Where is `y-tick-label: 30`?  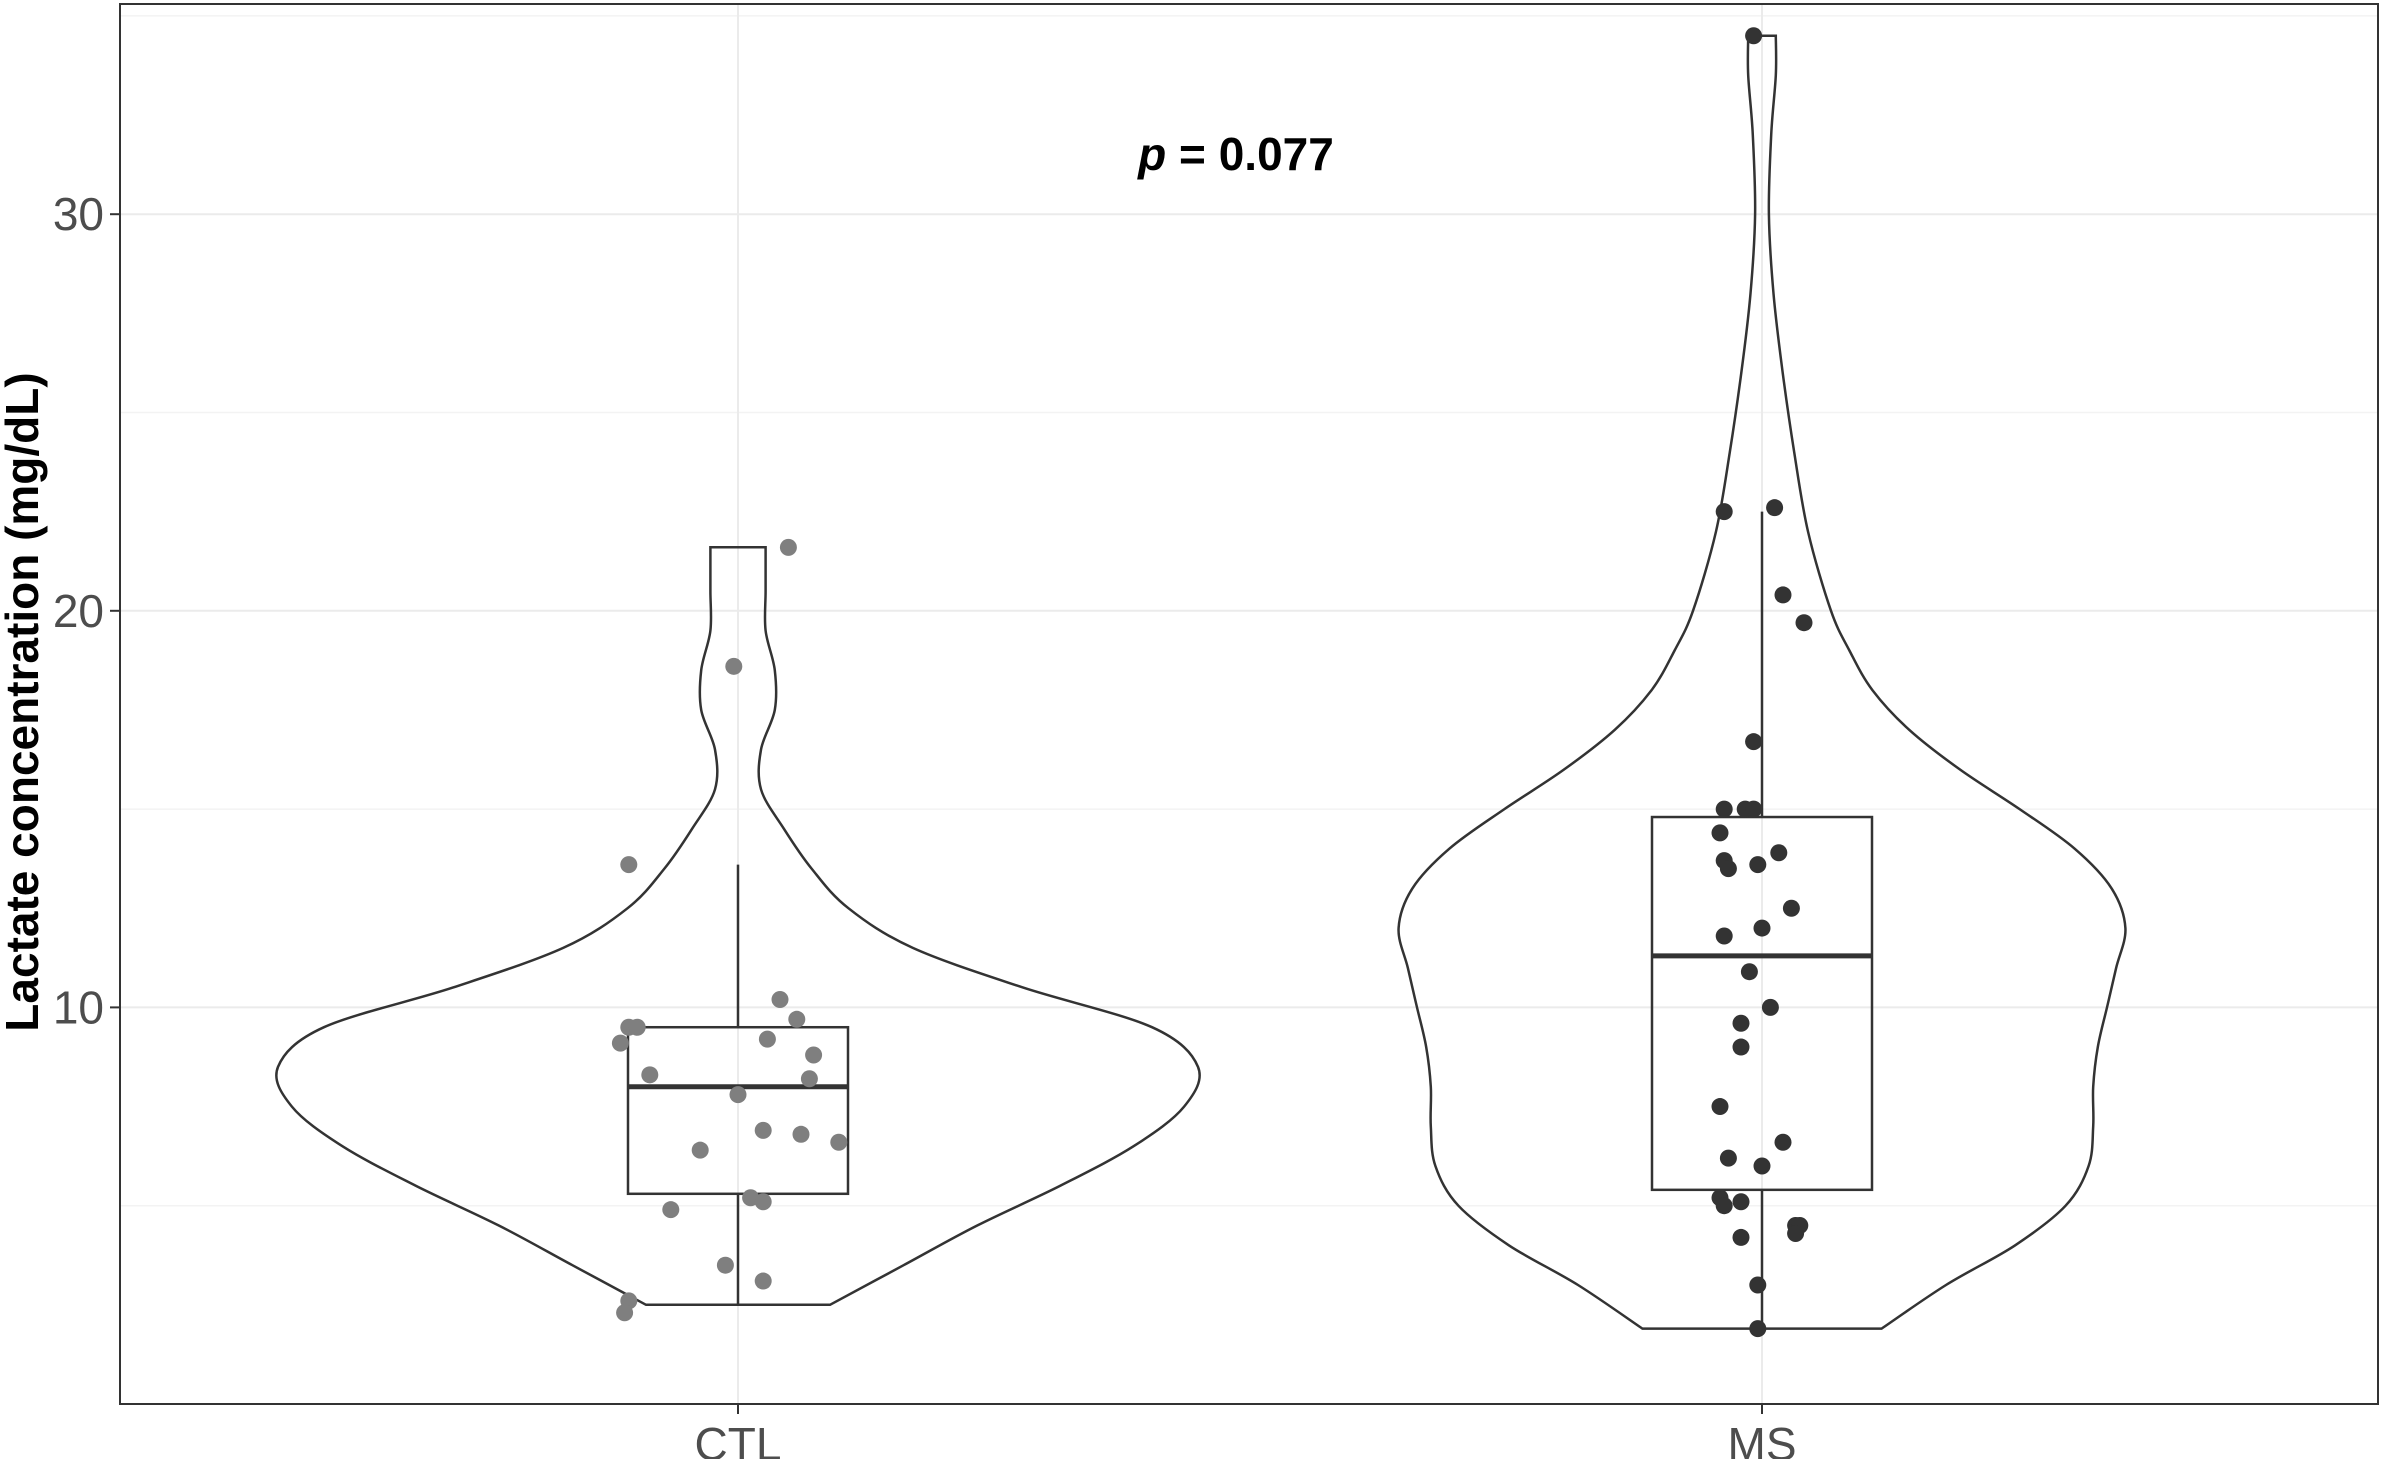 y-tick-label: 30 is located at coordinates (78, 214).